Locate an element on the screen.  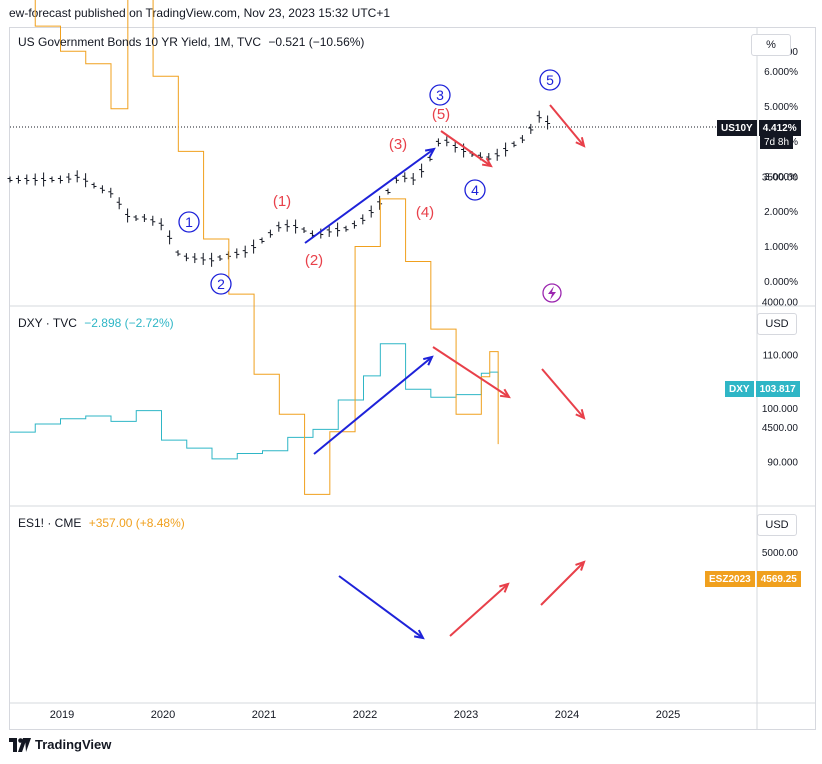
x-tick-label: 2022 is located at coordinates (365, 715).